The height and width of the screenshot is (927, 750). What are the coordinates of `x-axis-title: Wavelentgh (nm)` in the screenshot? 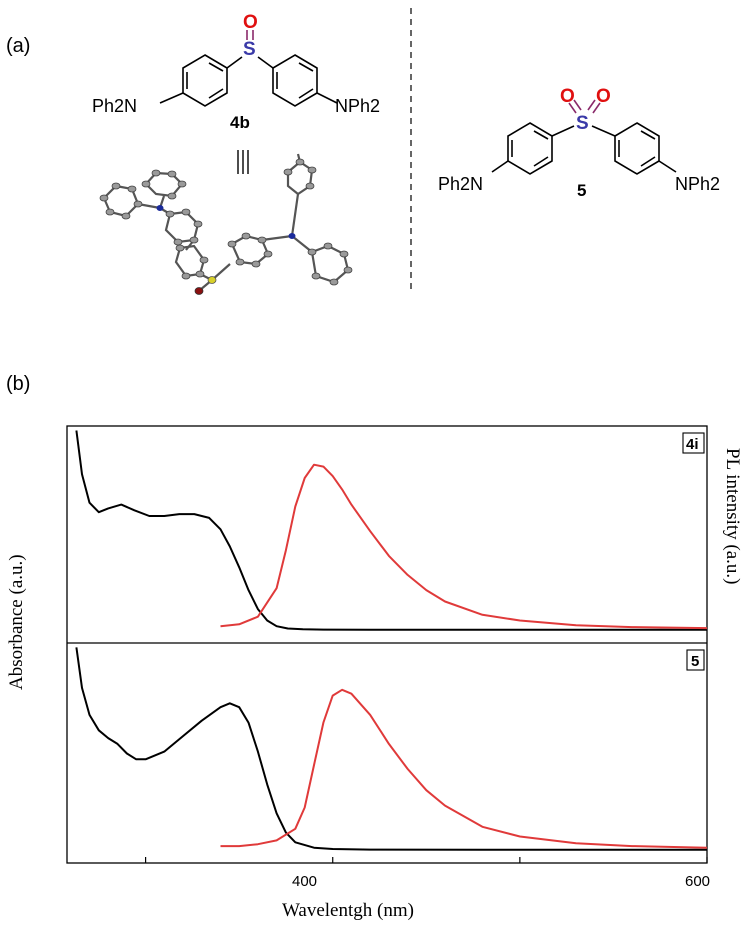 It's located at (348, 910).